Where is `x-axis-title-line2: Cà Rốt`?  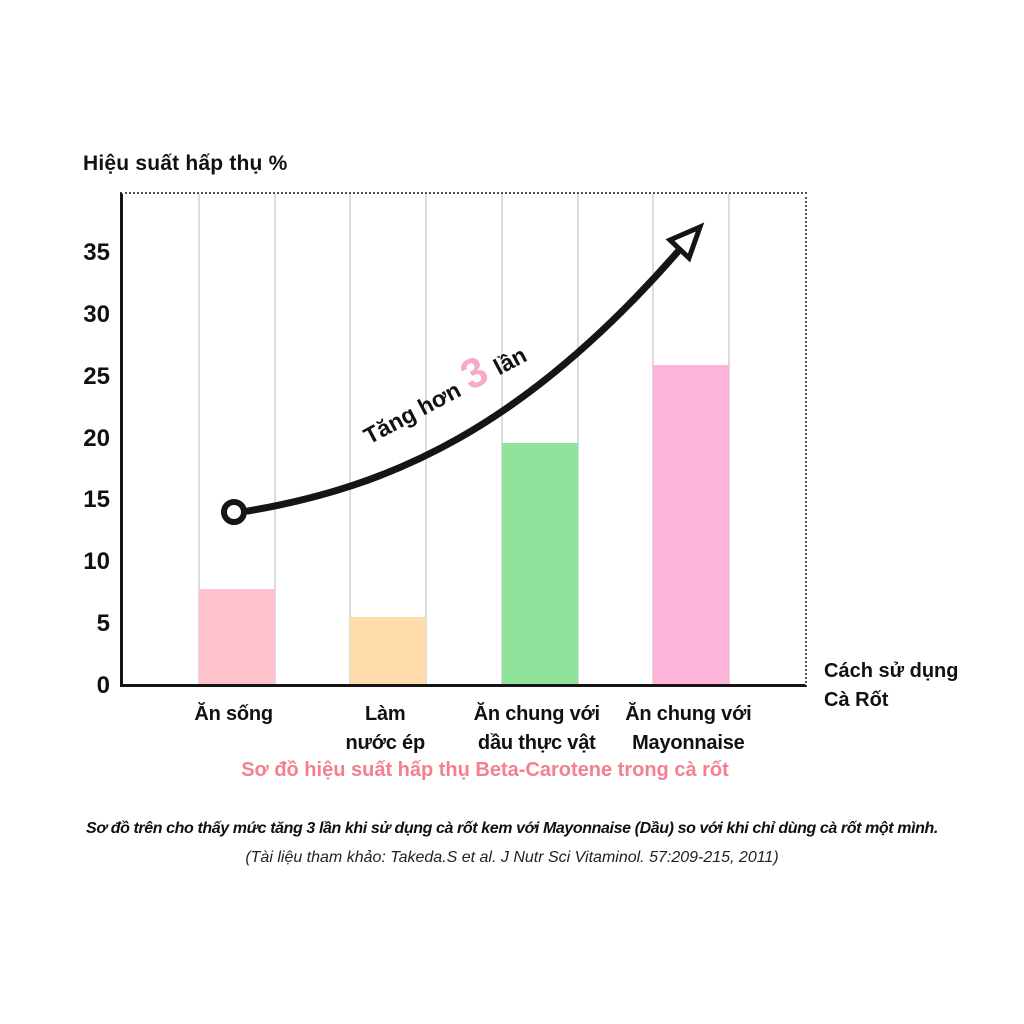 x-axis-title-line2: Cà Rốt is located at coordinates (856, 700).